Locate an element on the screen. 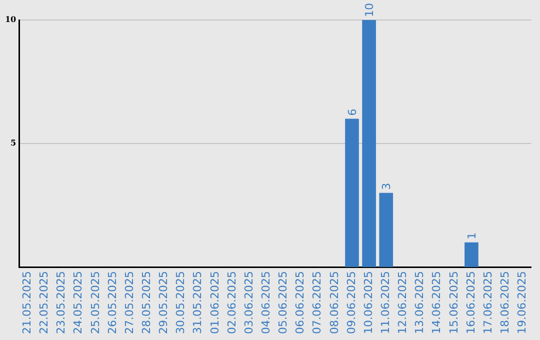 The width and height of the screenshot is (540, 340). x-tick-label: 05.06.2025 is located at coordinates (283, 302).